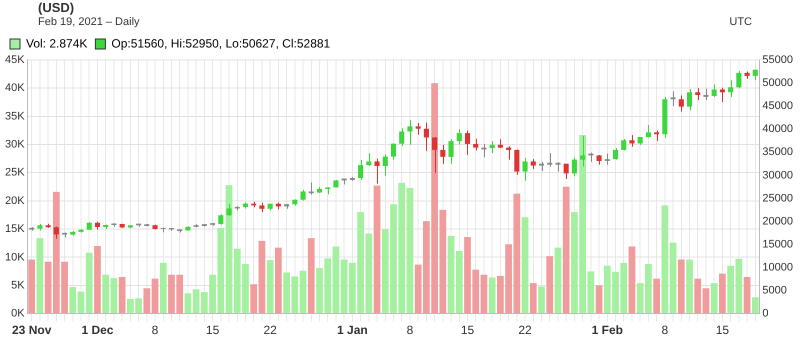  Describe the element at coordinates (18, 314) in the screenshot. I see `y-tick-label: 0K` at that location.